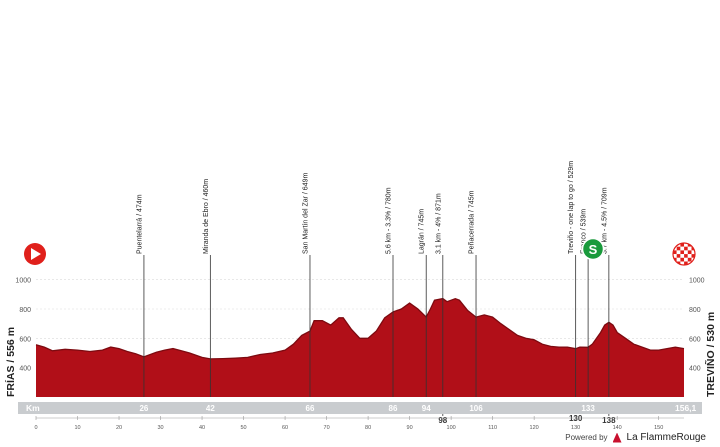  I want to click on x-tick-label: 140, so click(617, 428).